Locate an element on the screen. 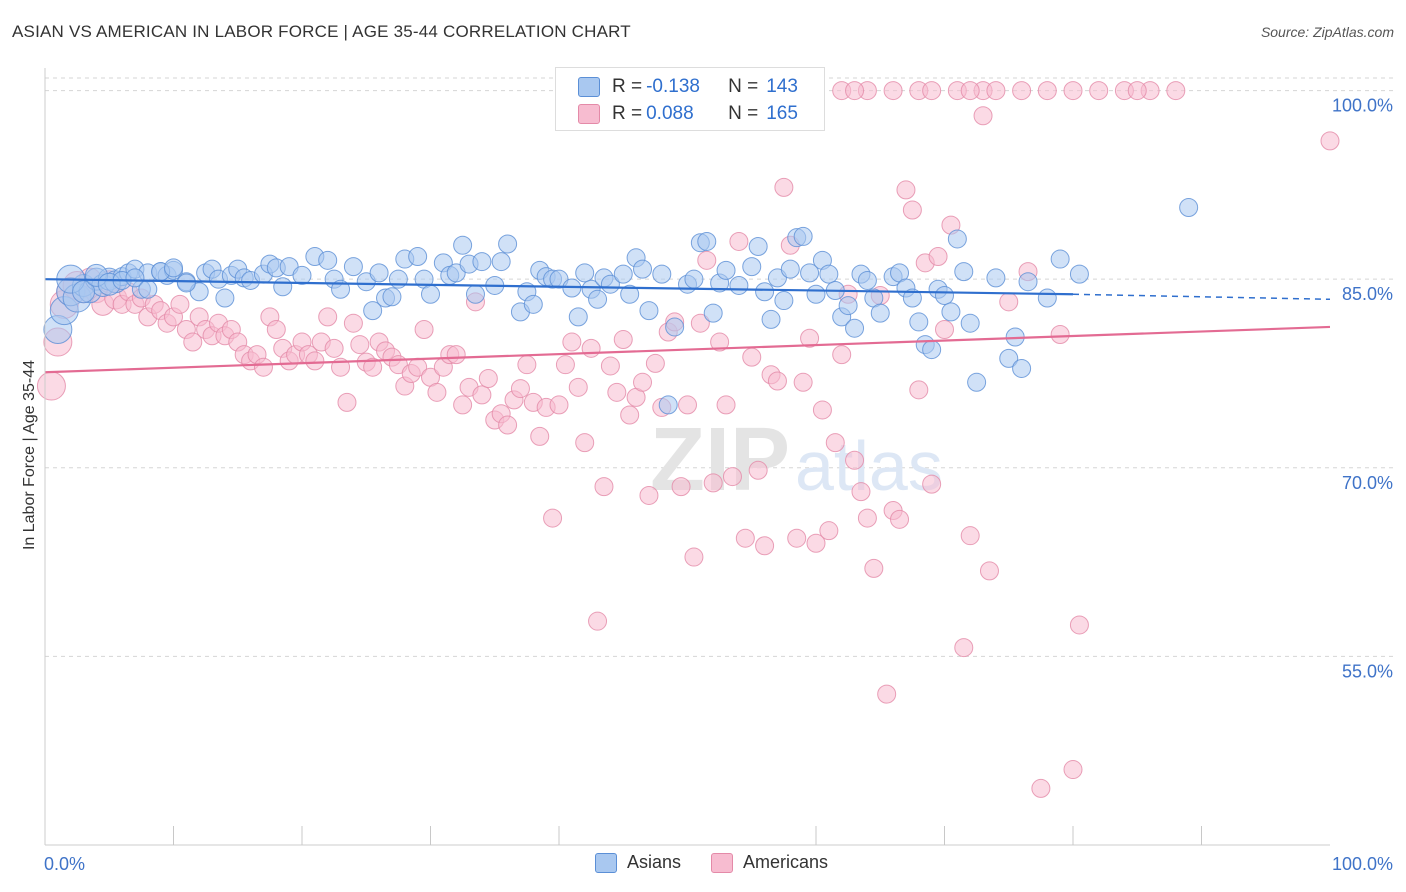 This screenshot has width=1406, height=892. series-legend: Asians Americans is located at coordinates (726, 862).